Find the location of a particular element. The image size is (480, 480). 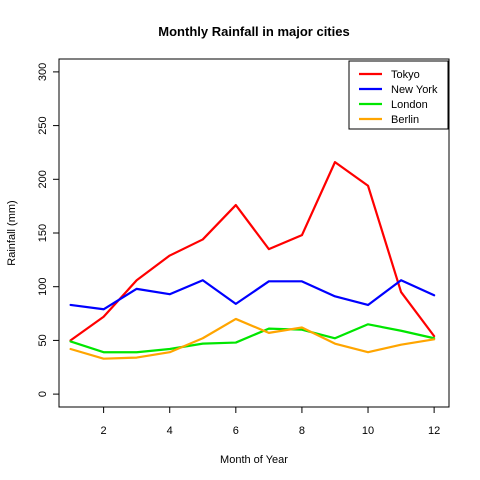

x-tick-label: 8 is located at coordinates (302, 431).